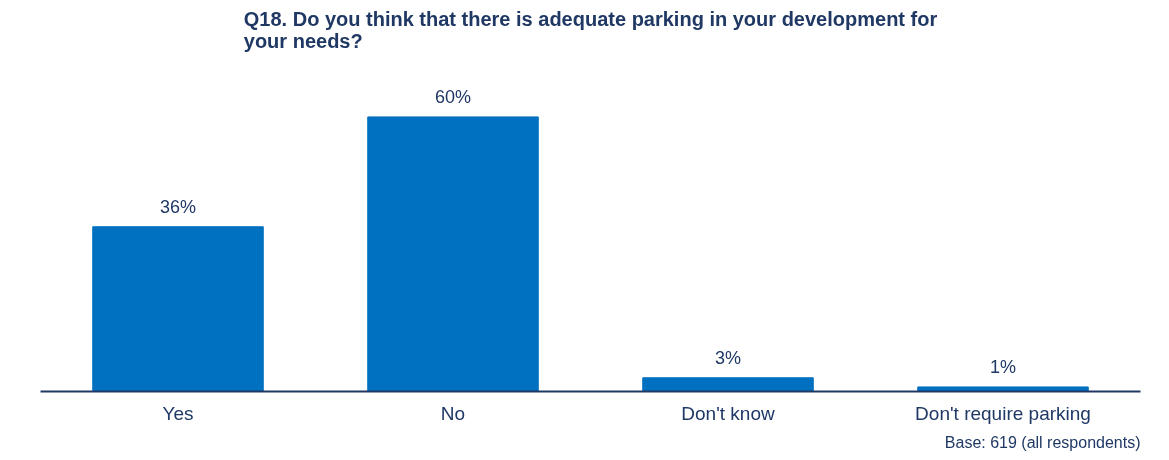 This screenshot has height=460, width=1169. I want to click on x-tick-label: Don't require parking, so click(1003, 413).